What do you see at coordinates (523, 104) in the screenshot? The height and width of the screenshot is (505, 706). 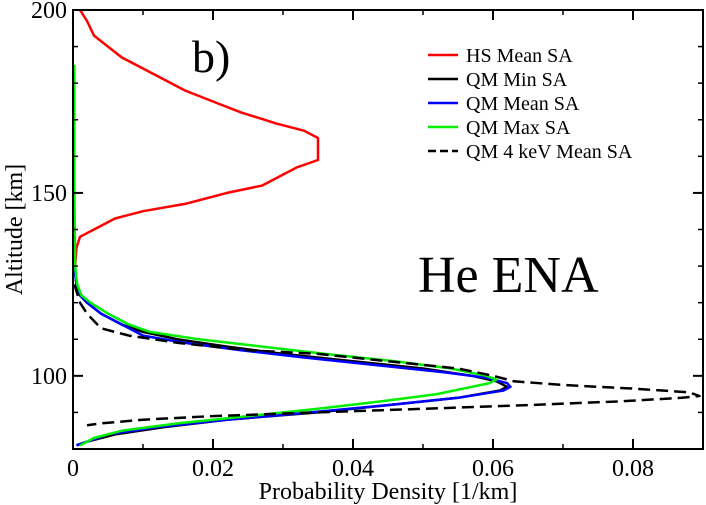 I see `legend-label-2: QM Mean SA` at bounding box center [523, 104].